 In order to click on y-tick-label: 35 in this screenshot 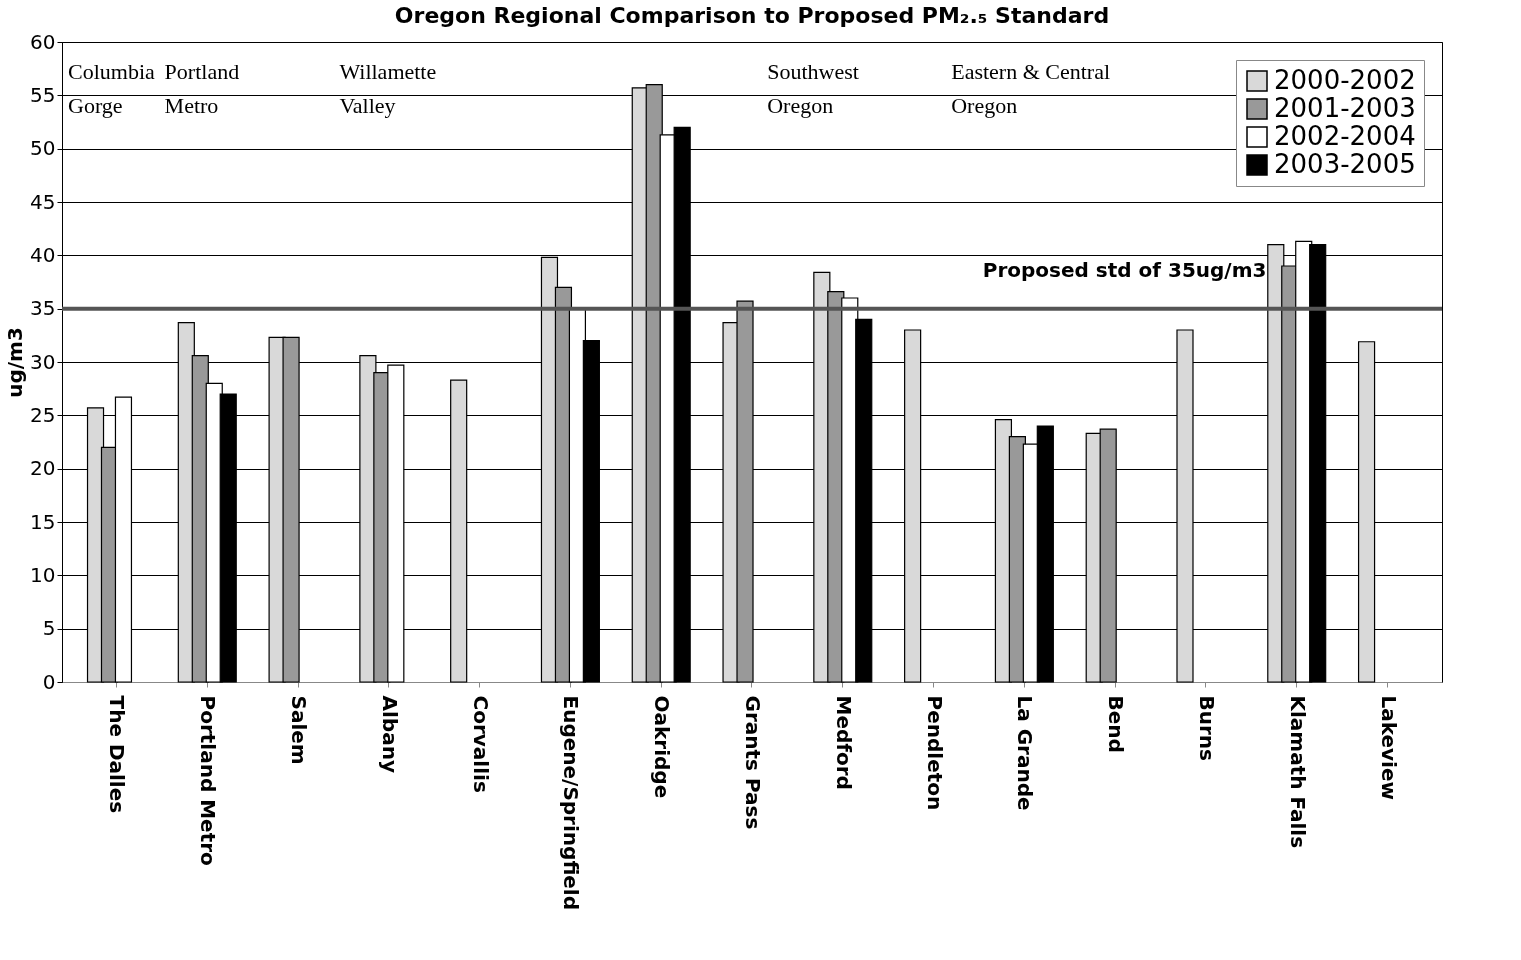, I will do `click(43, 308)`.